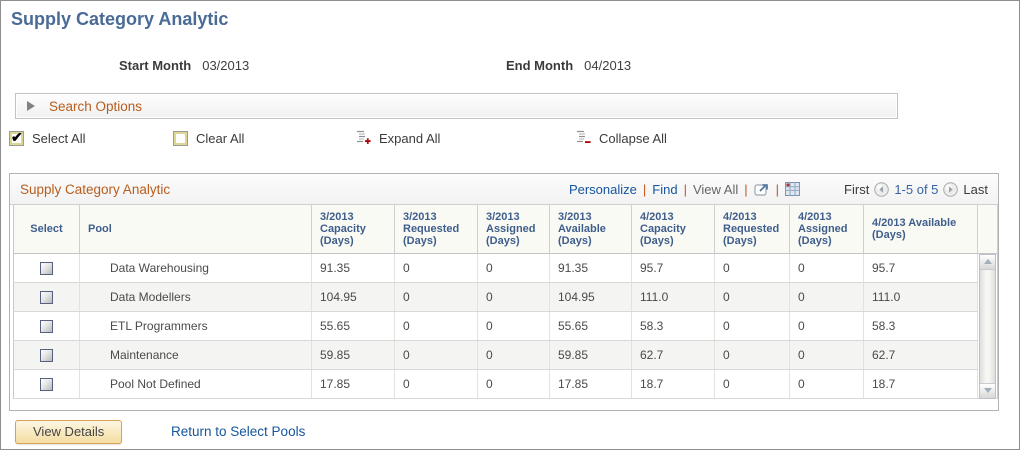 The image size is (1020, 450). I want to click on scrollbar-cell, so click(987, 326).